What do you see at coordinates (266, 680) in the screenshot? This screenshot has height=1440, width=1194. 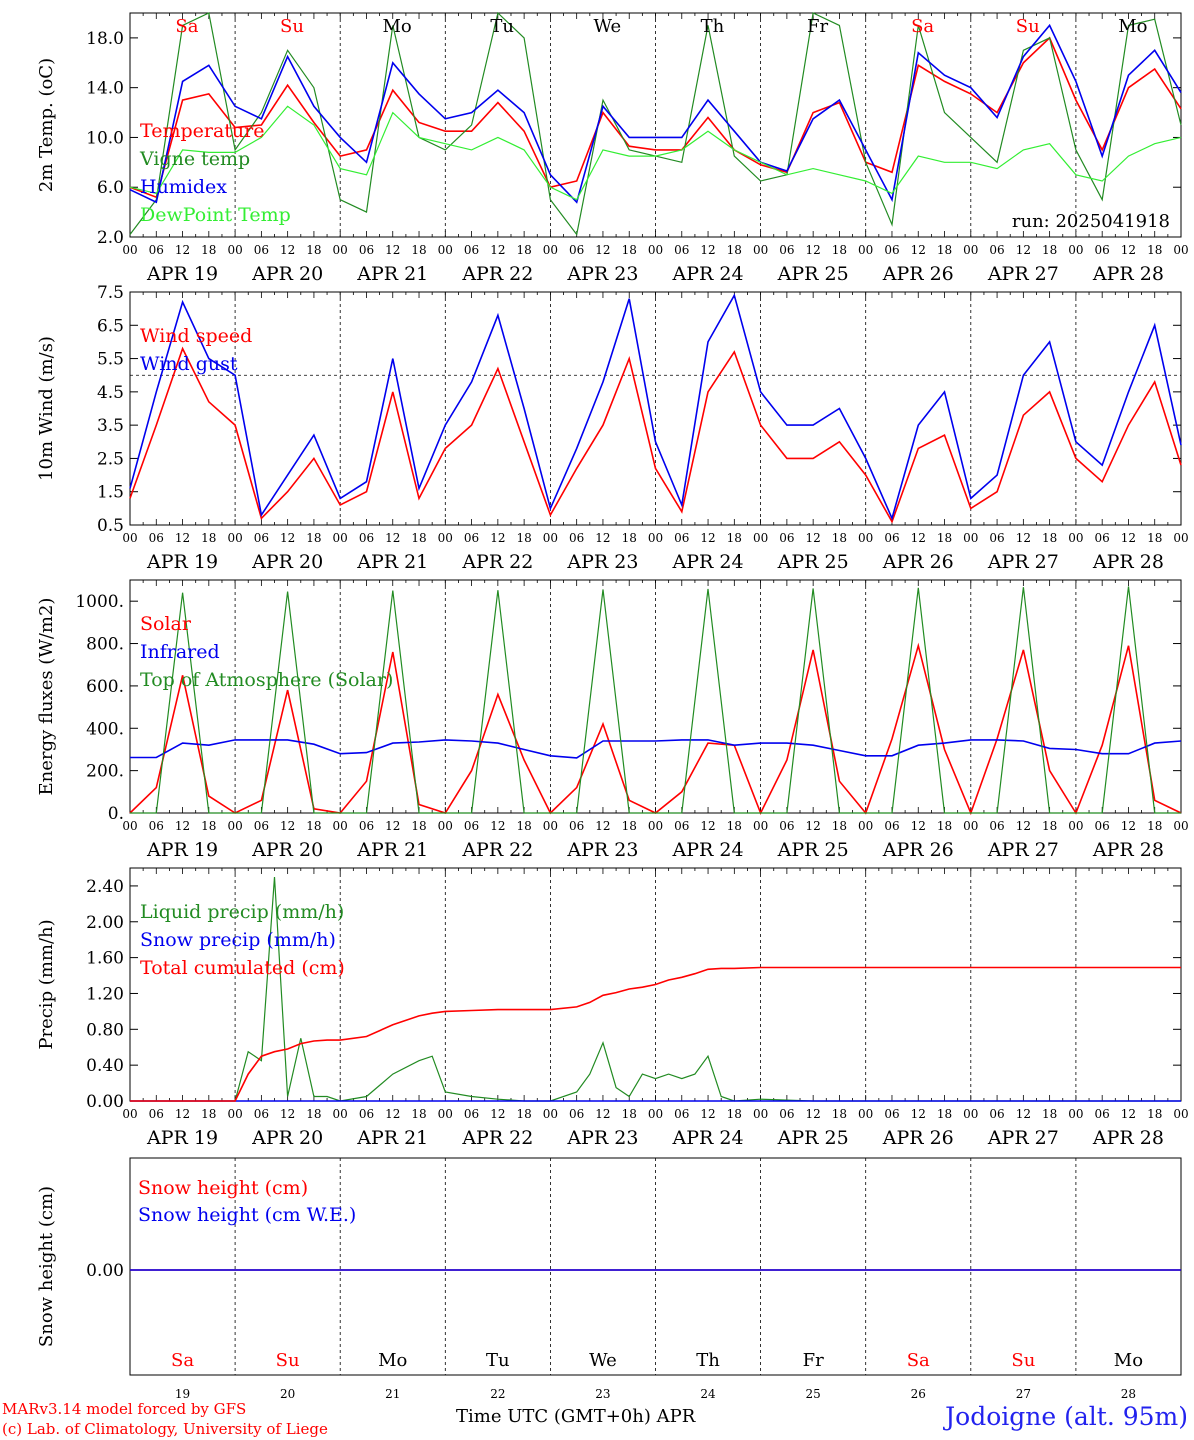 I see `legend-entry: Top of Atmosphere (Solar)` at bounding box center [266, 680].